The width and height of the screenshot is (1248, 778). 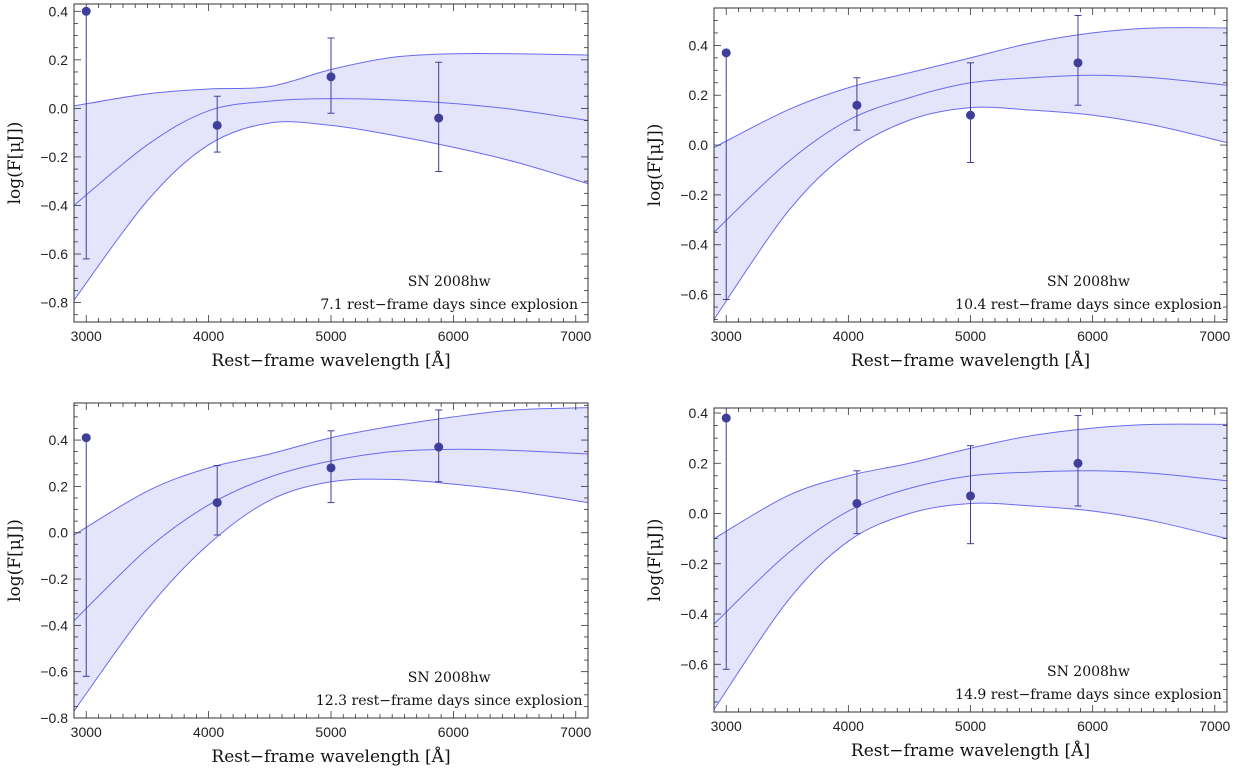 I want to click on epoch-label: 12.3 rest−frame days since explosion, so click(x=449, y=701).